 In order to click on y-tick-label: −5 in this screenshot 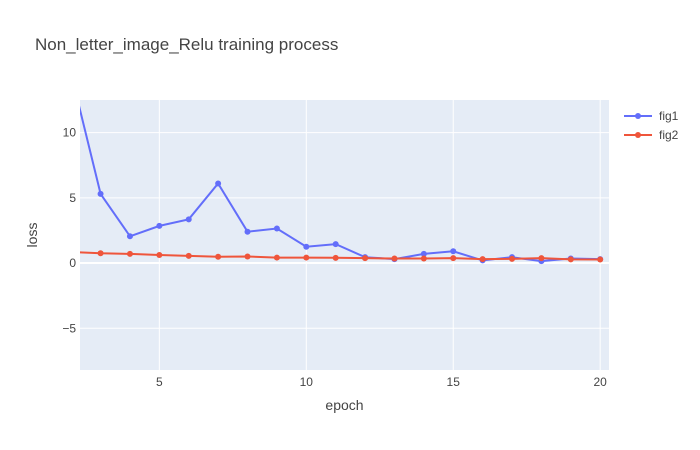, I will do `click(69, 328)`.